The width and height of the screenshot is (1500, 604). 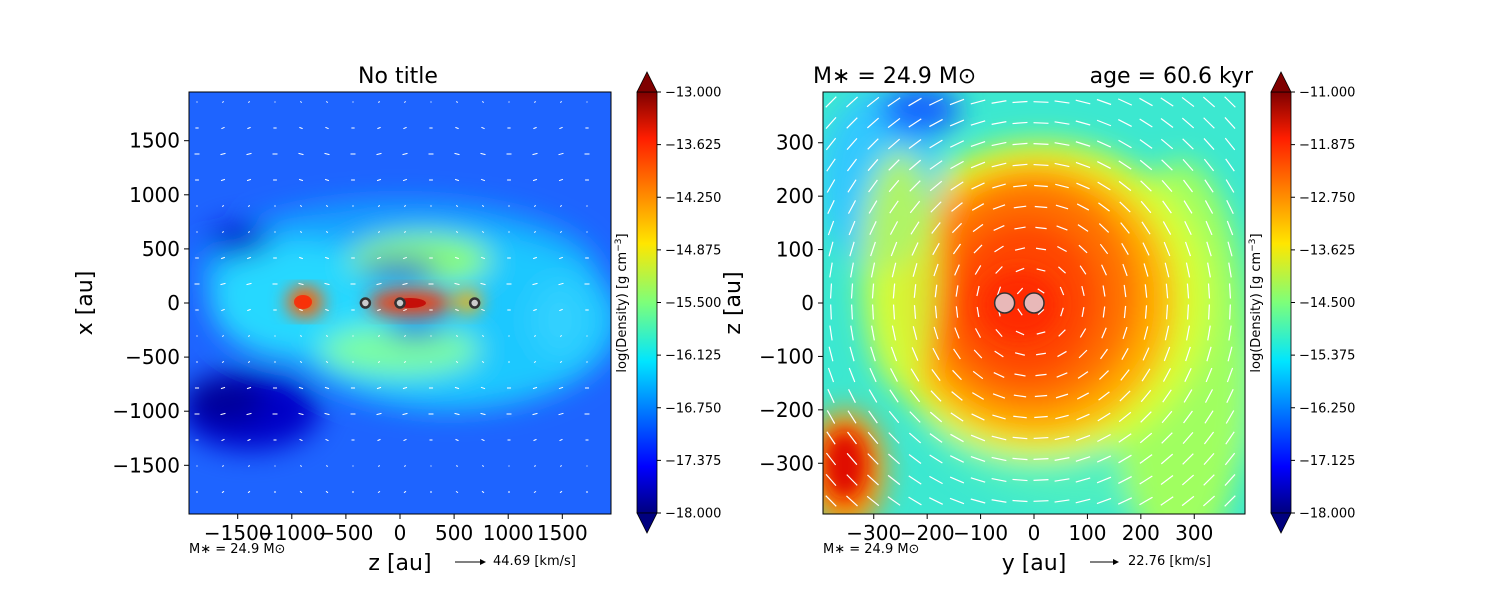 What do you see at coordinates (693, 93) in the screenshot?
I see `colorbar-tick-label: −13.000` at bounding box center [693, 93].